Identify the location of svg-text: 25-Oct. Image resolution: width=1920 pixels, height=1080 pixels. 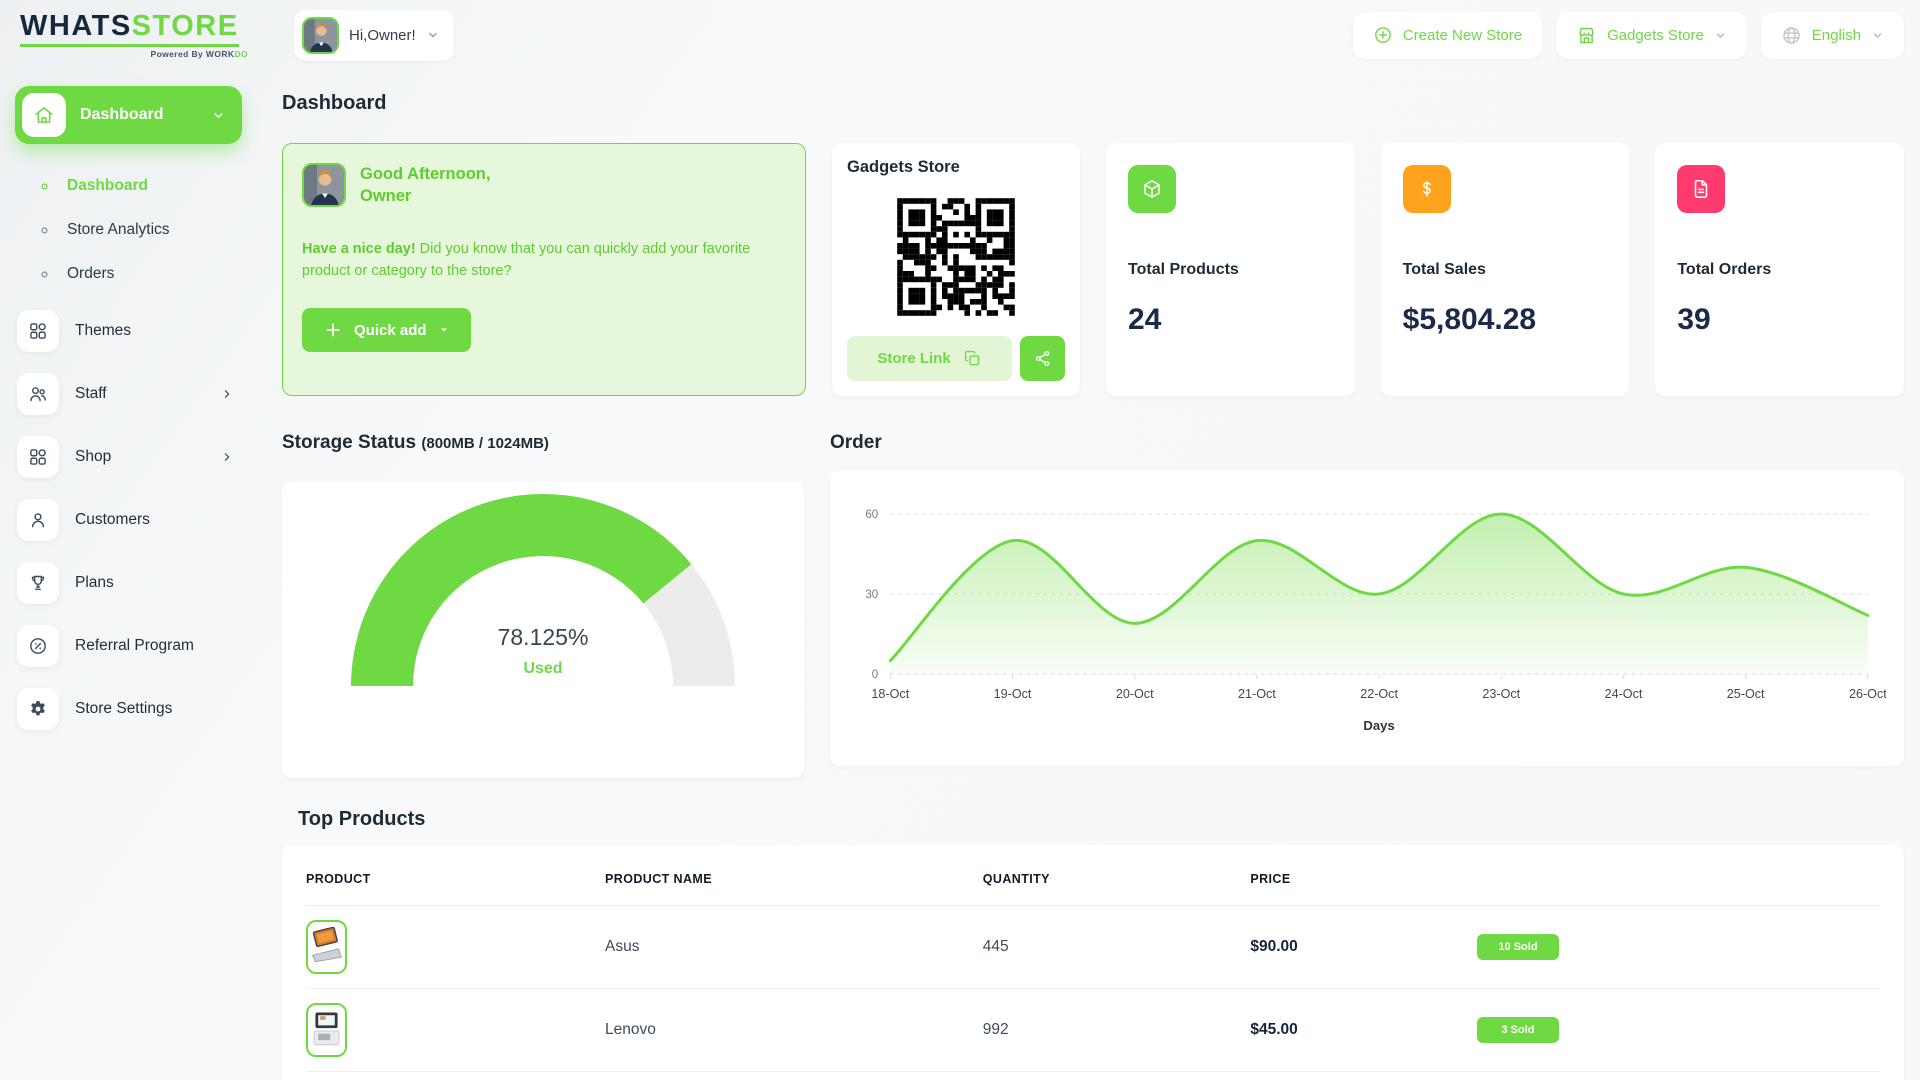
(1746, 694).